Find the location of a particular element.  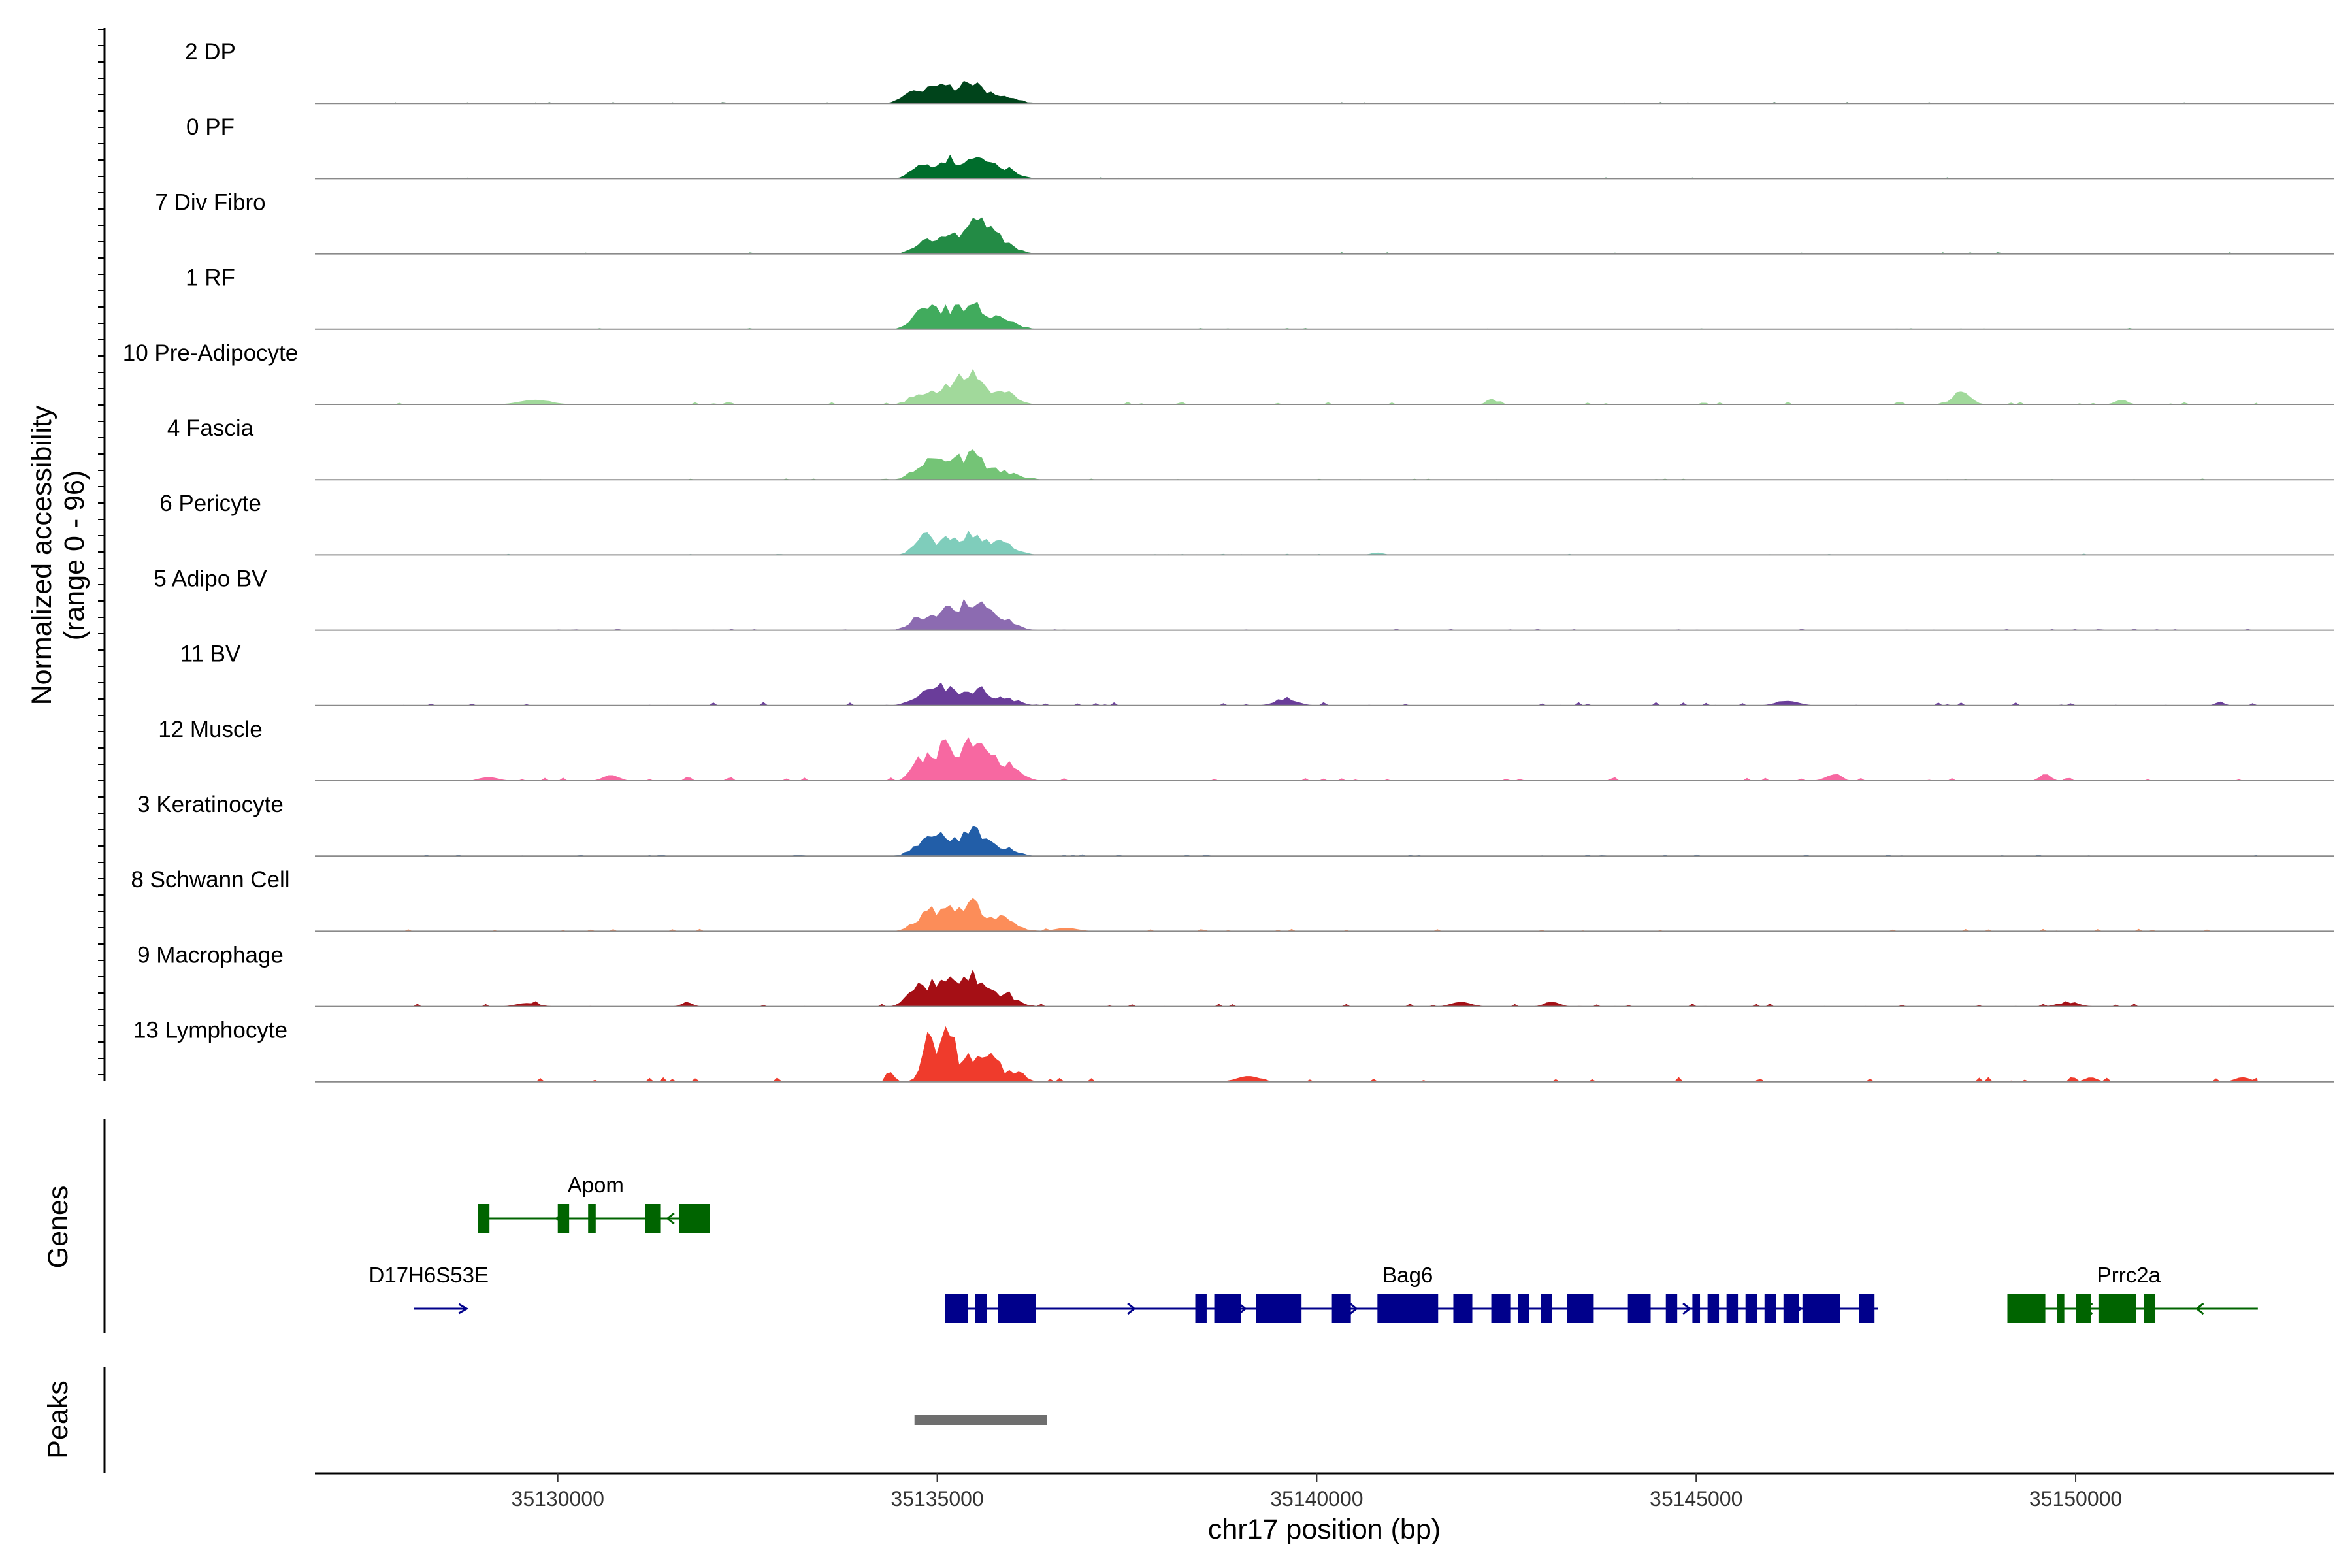

track-label: 4 Fascia is located at coordinates (210, 428).